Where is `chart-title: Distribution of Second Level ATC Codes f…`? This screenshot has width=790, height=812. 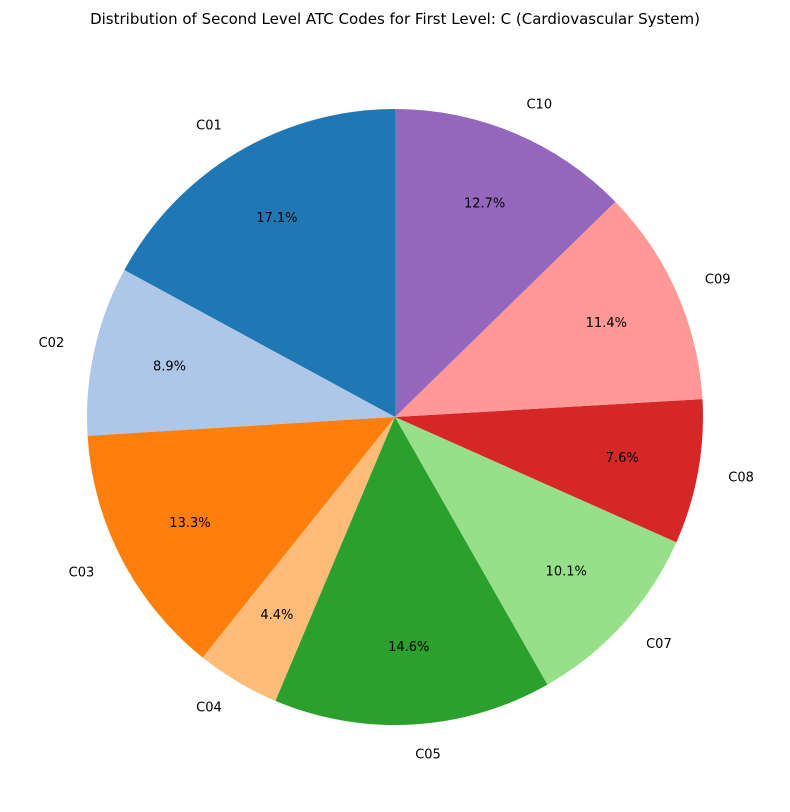 chart-title: Distribution of Second Level ATC Codes f… is located at coordinates (395, 19).